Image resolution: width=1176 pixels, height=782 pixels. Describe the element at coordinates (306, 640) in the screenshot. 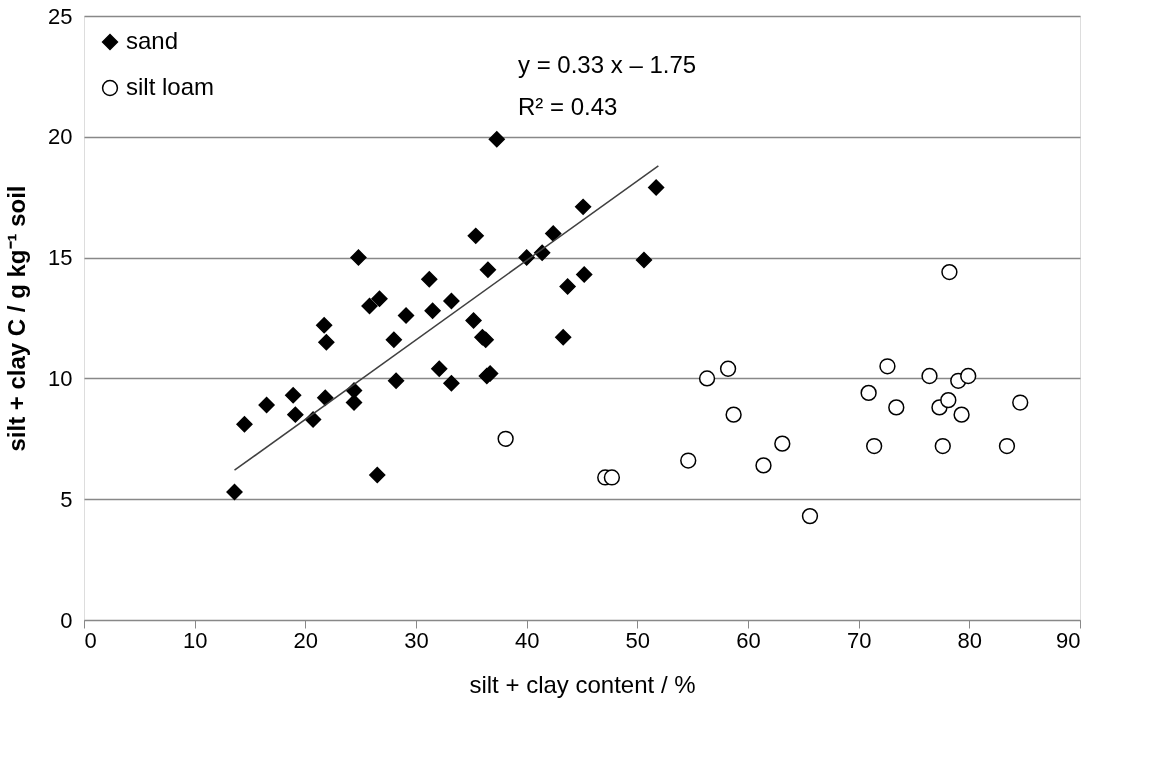

I see `x-tick-label: 20` at that location.